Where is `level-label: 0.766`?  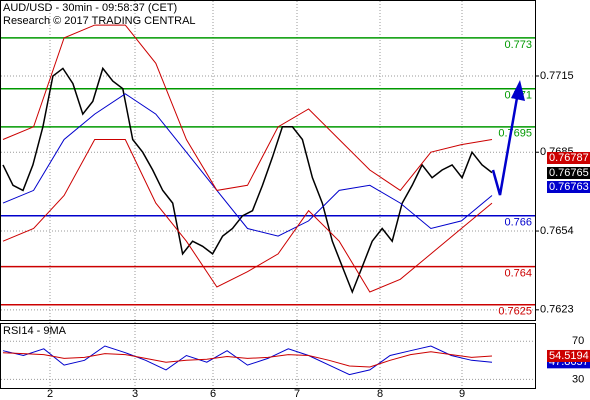
level-label: 0.766 is located at coordinates (518, 223).